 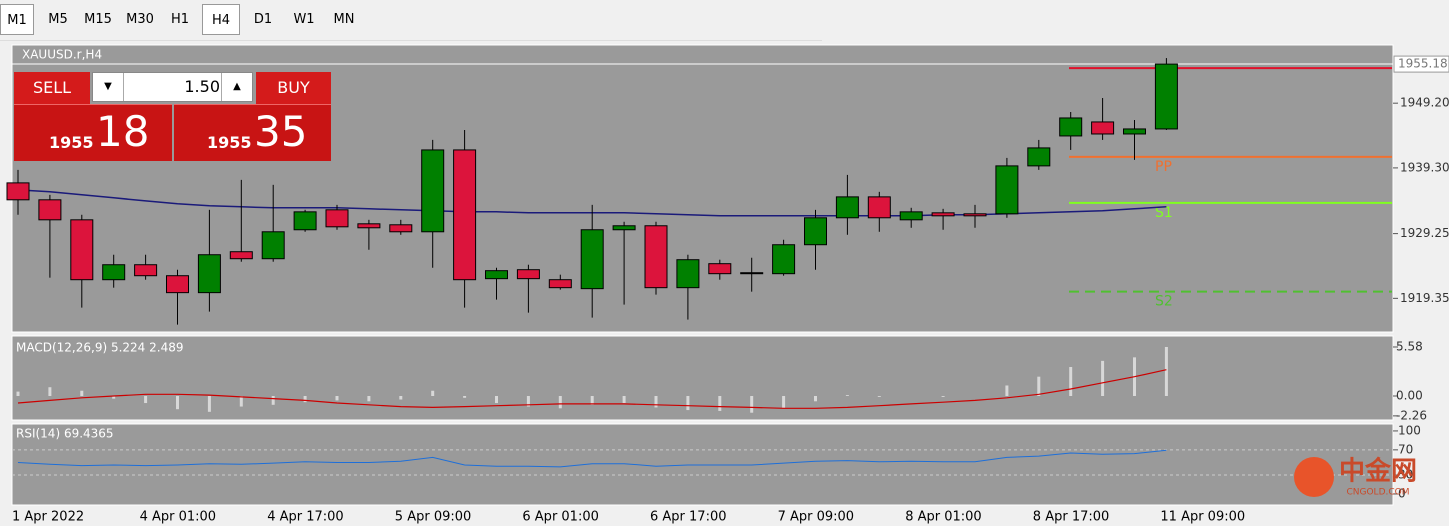 I want to click on x-tick-label: 6 Apr 17:00, so click(x=688, y=517).